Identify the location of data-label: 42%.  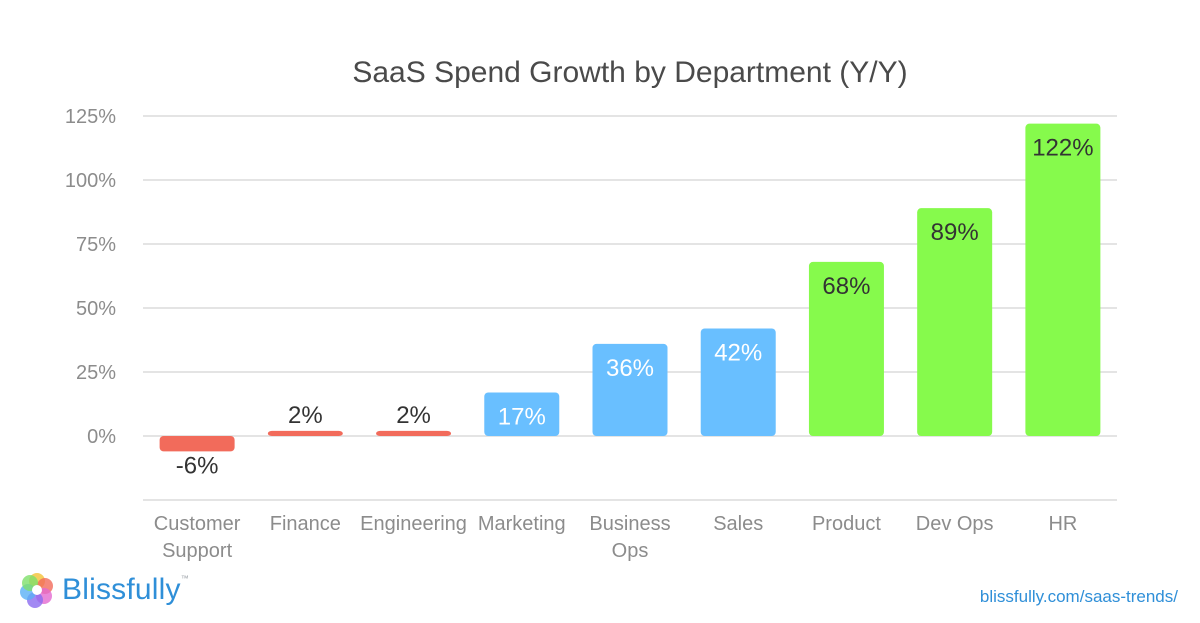
(738, 352).